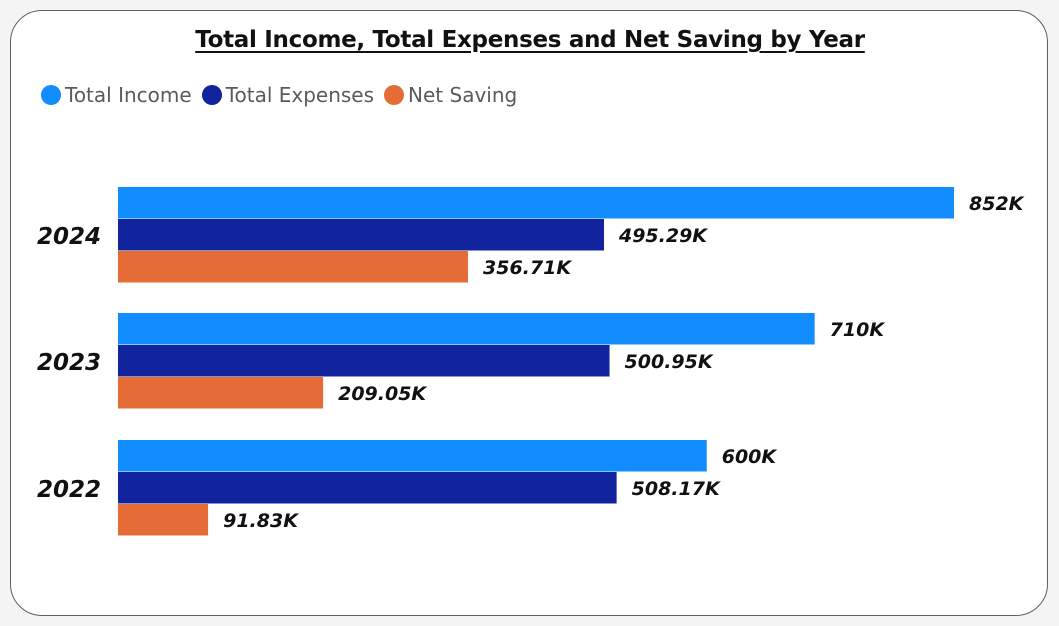 The width and height of the screenshot is (1059, 626). I want to click on data-label-net-saving-2024: 356.71K, so click(527, 268).